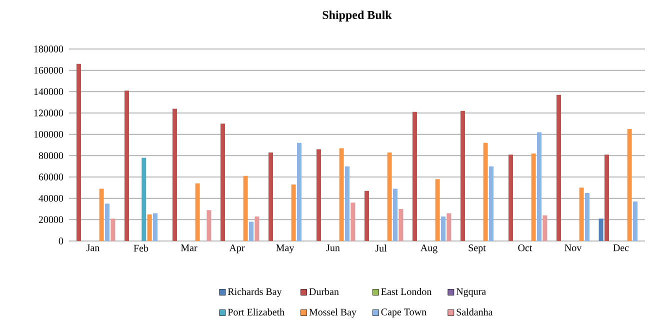 The image size is (660, 333). Describe the element at coordinates (573, 248) in the screenshot. I see `x-tick-label: Nov` at that location.